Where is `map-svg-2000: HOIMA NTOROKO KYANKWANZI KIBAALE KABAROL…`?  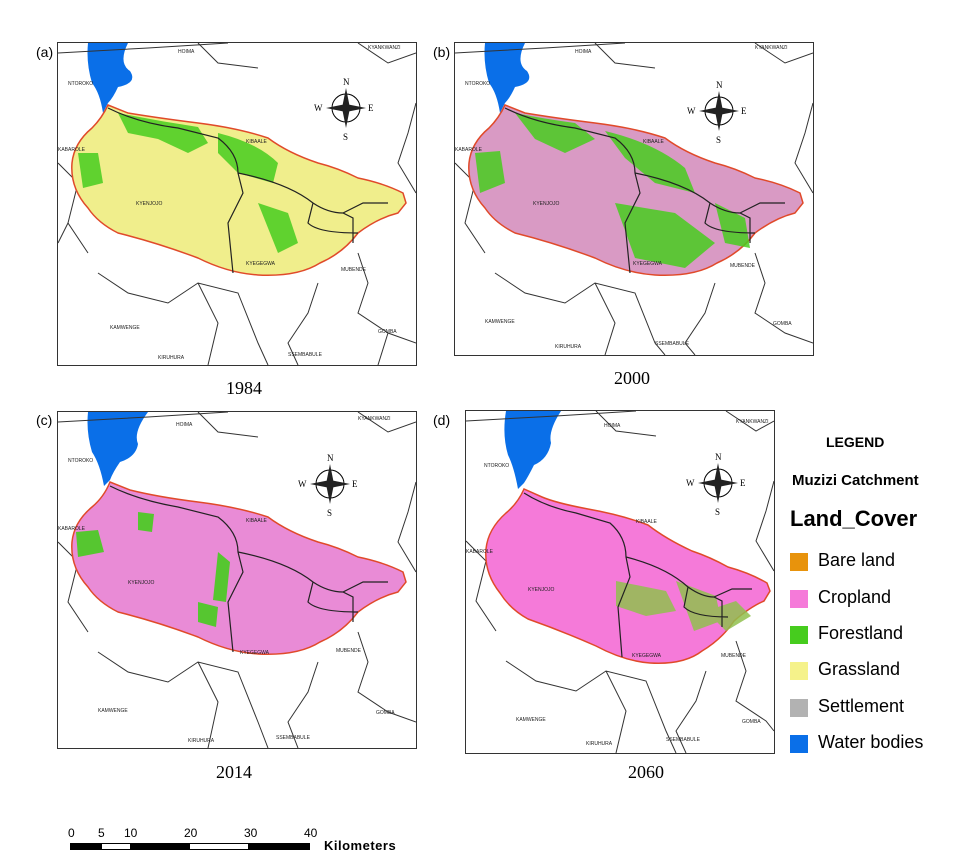 map-svg-2000: HOIMA NTOROKO KYANKWANZI KIBAALE KABAROL… is located at coordinates (634, 199).